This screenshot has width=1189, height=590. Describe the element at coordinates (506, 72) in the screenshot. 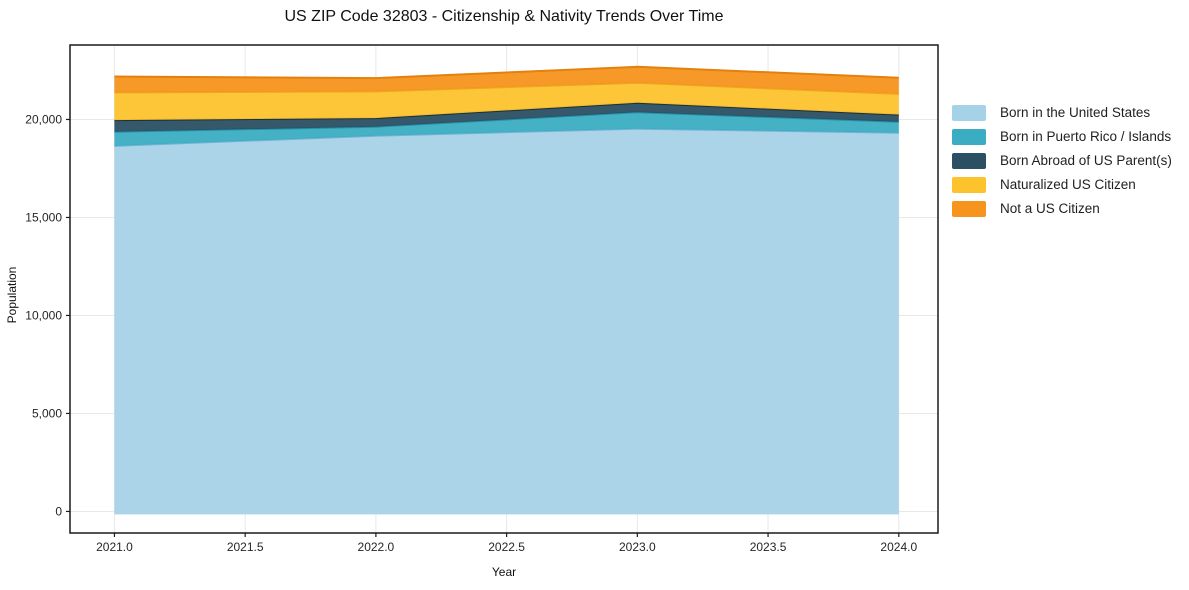

I see `edge-not-a-us-citizen` at that location.